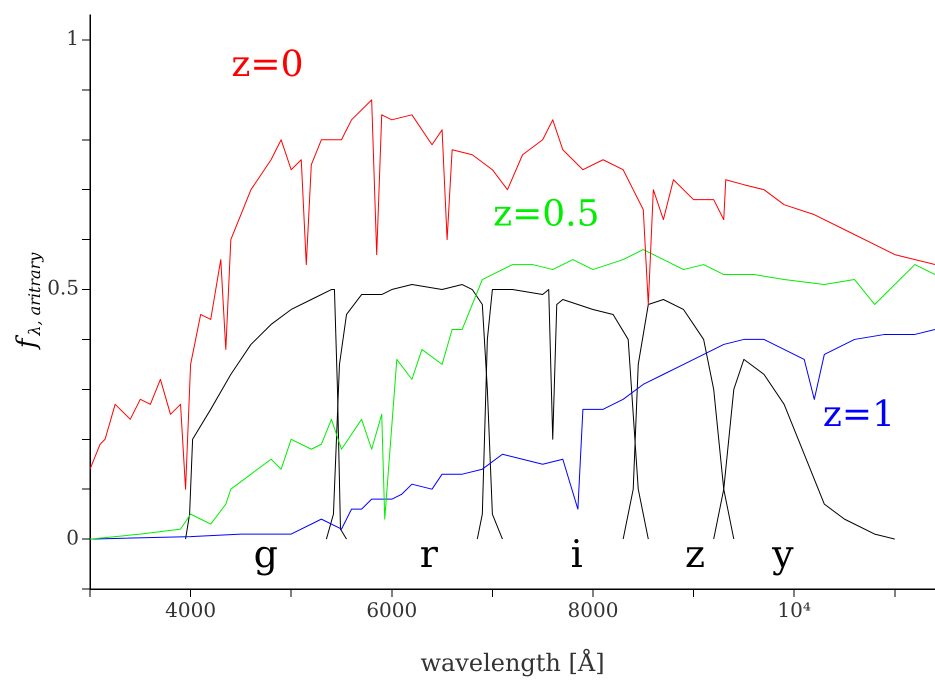 The width and height of the screenshot is (935, 687). Describe the element at coordinates (267, 65) in the screenshot. I see `series-label: z=0` at that location.